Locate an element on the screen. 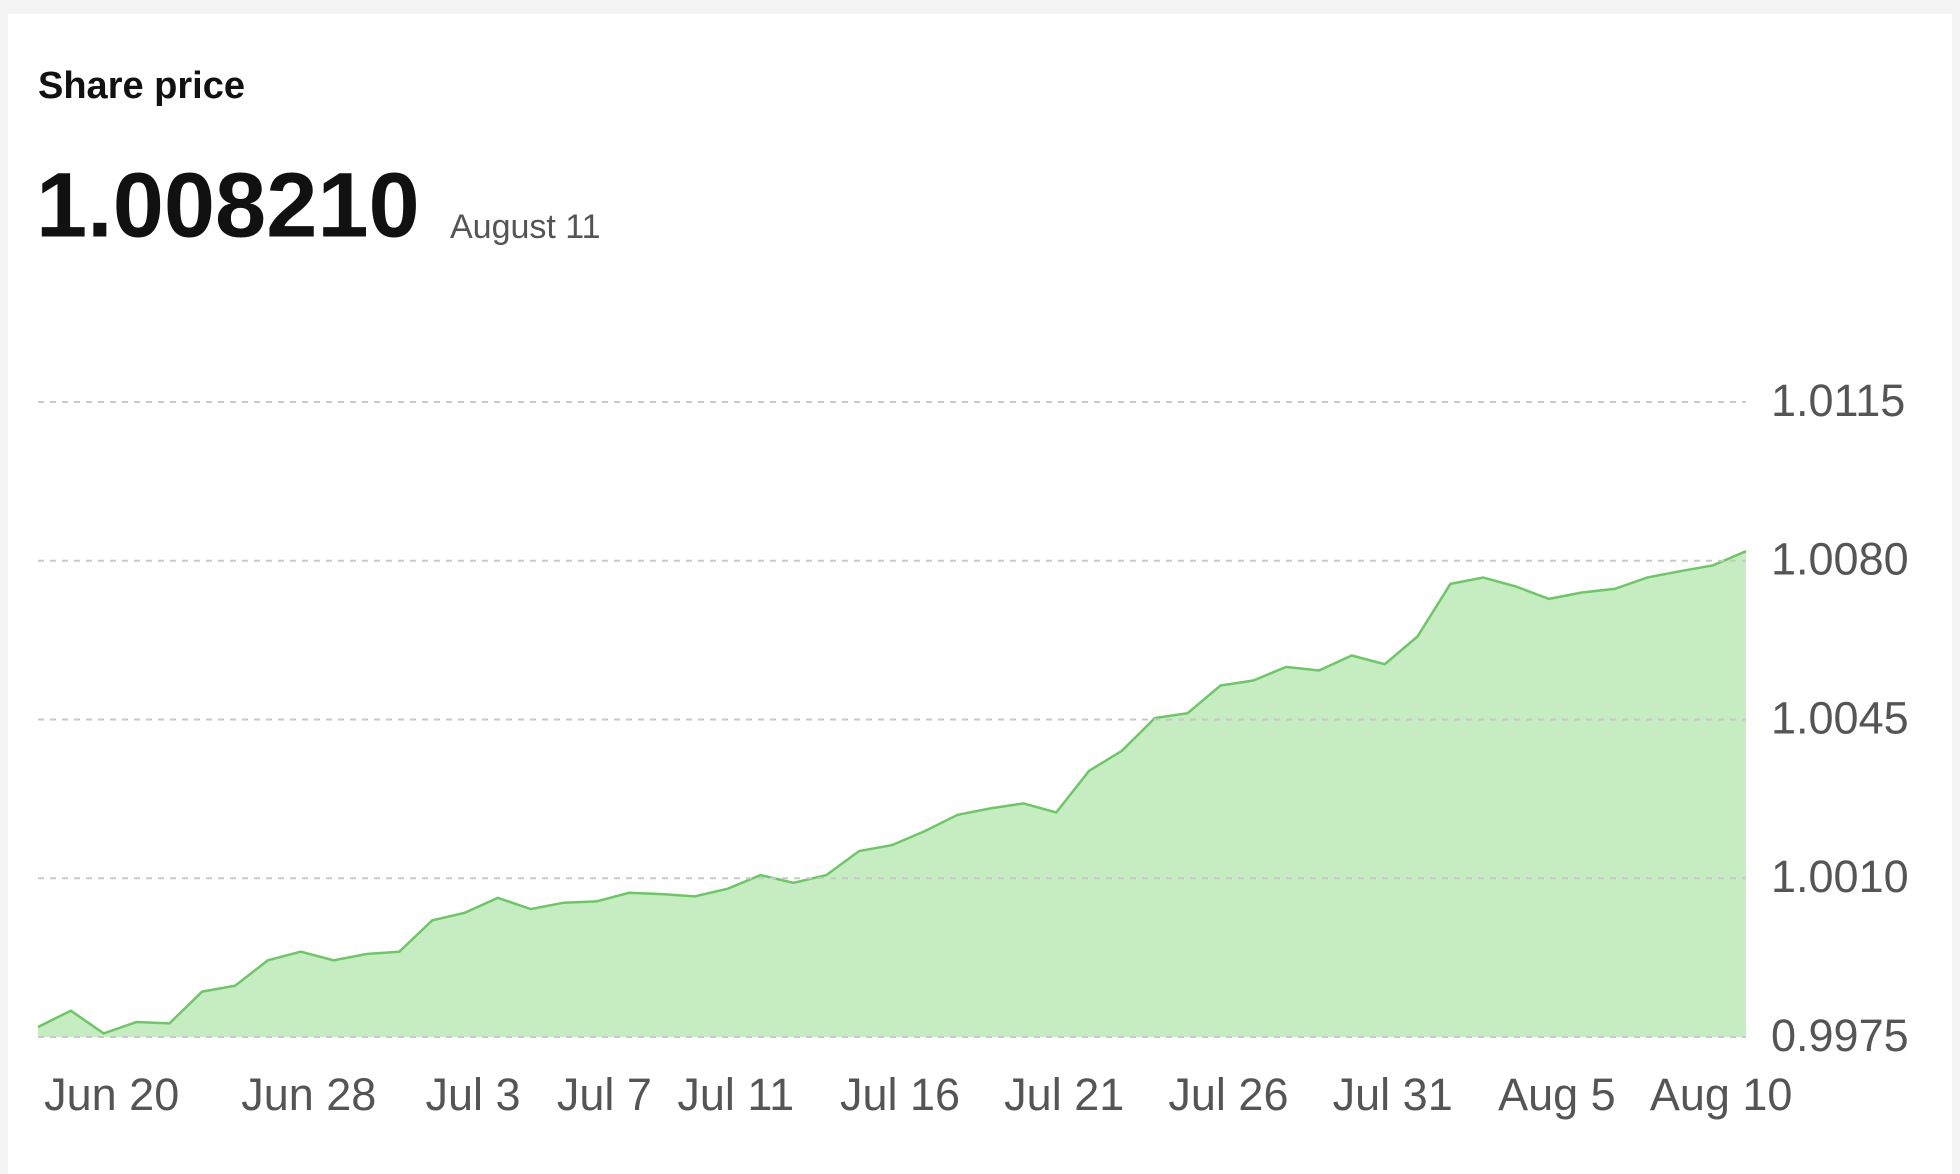 This screenshot has height=1174, width=1960. x-tick-label: Jun 20 is located at coordinates (111, 1094).